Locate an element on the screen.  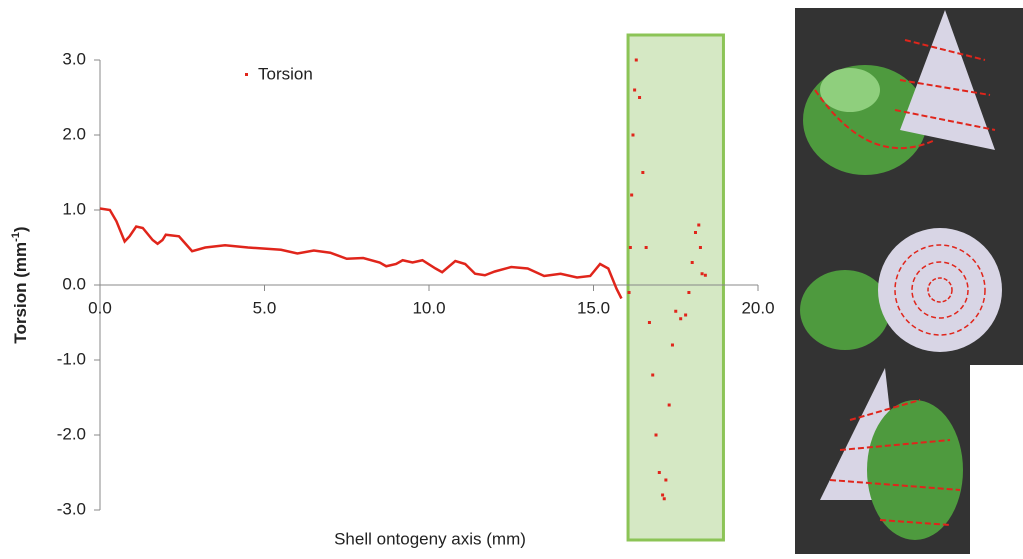
y-tick-label: 0.0 is located at coordinates (74, 283).